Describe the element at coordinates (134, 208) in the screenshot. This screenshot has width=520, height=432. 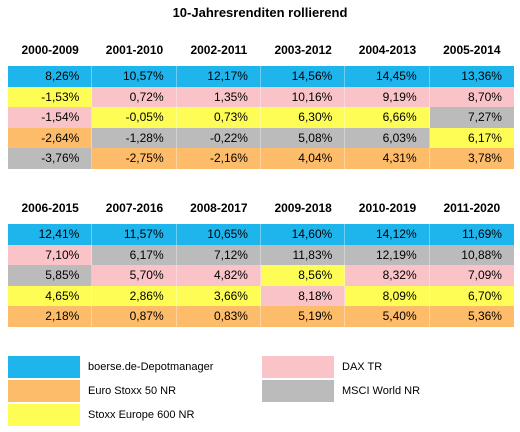
I see `period-header: 2007-2016` at that location.